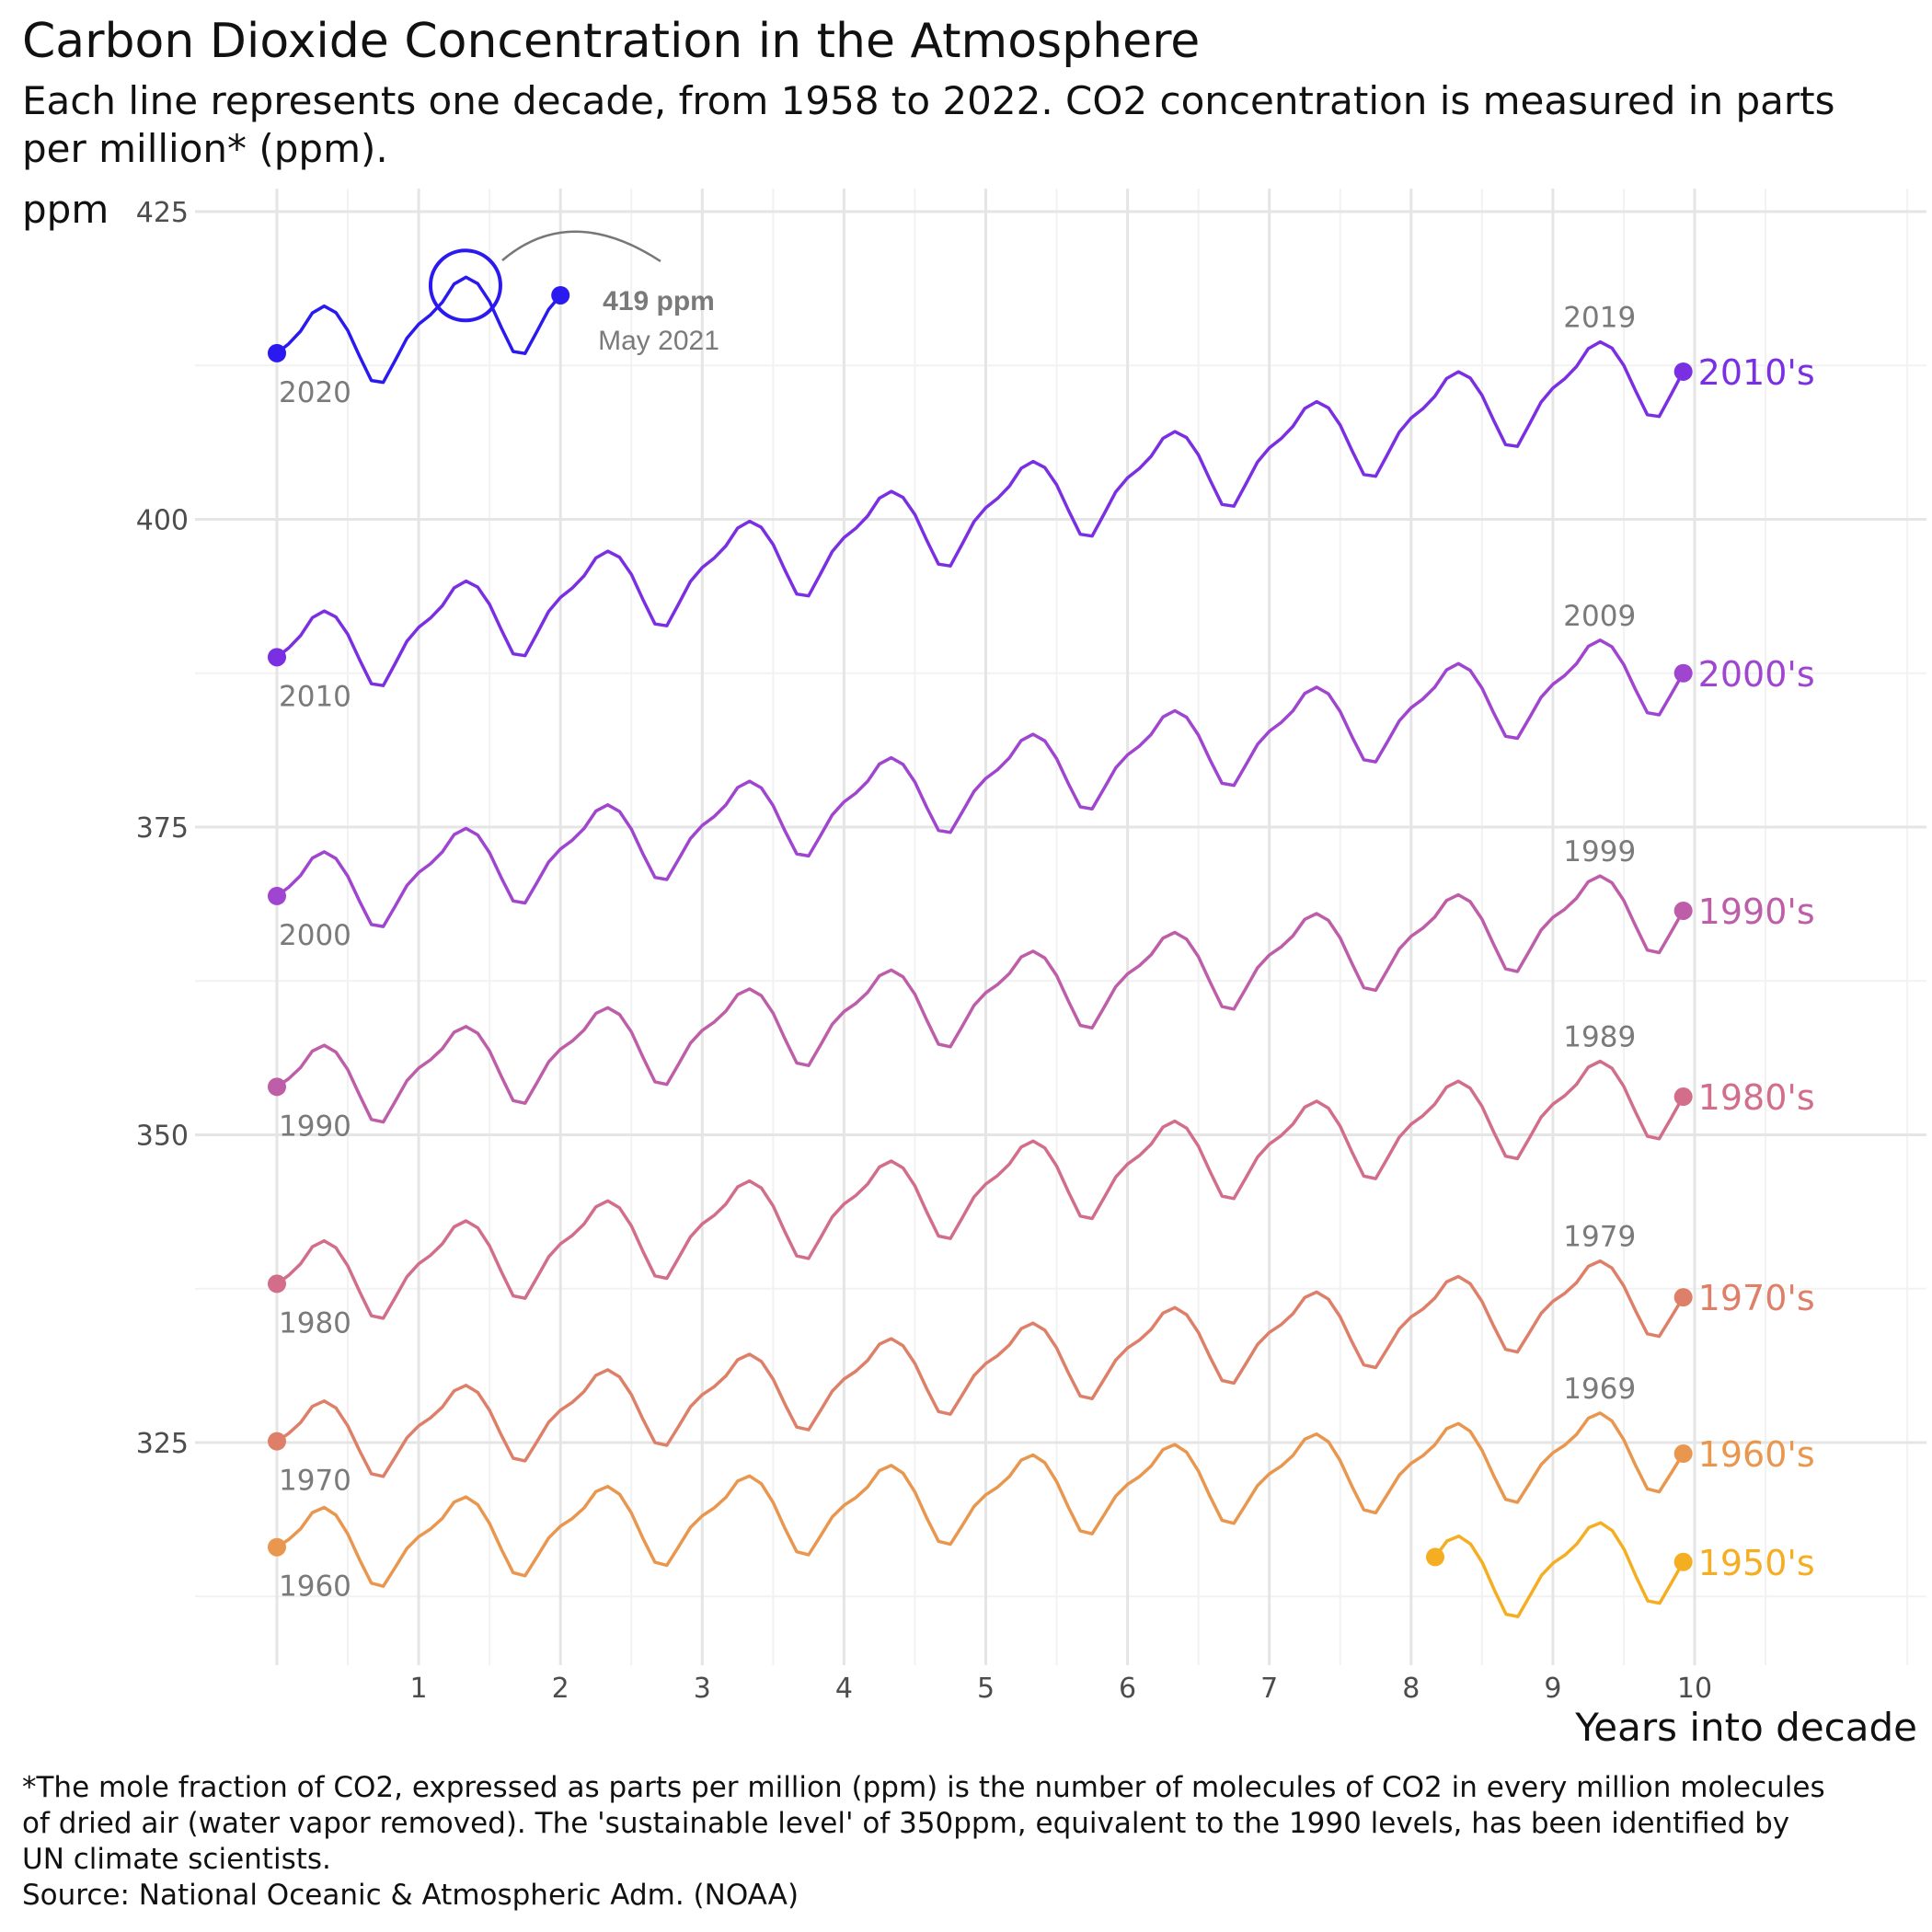 The height and width of the screenshot is (1932, 1932). I want to click on series-legend-label: 1950's, so click(1756, 1563).